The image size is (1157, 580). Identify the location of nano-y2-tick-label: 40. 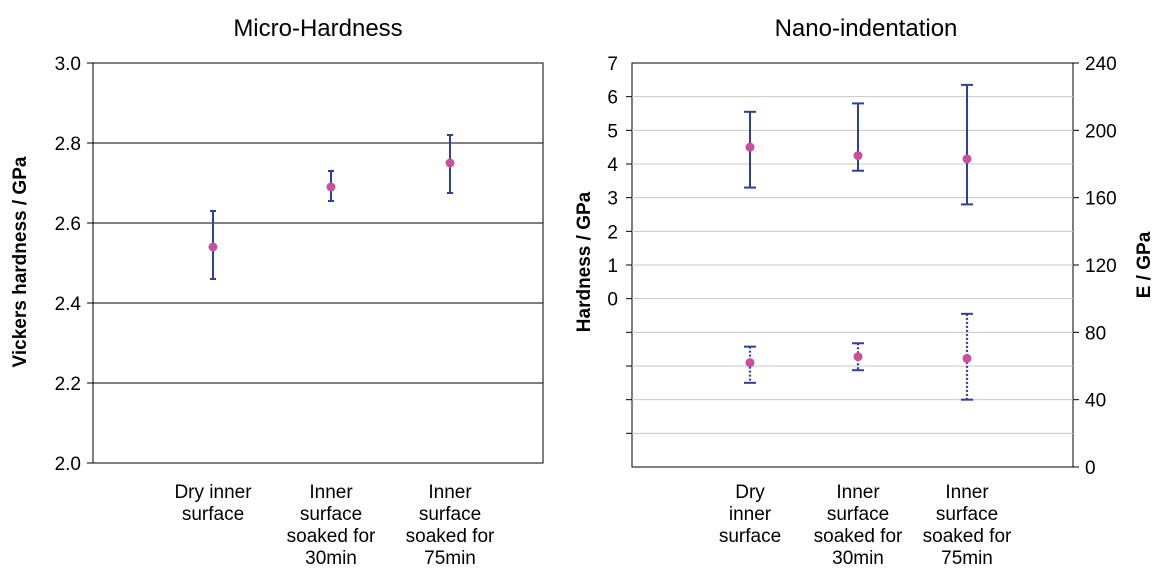
(1095, 401).